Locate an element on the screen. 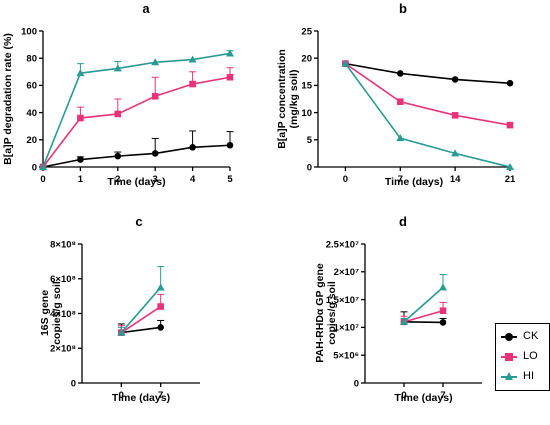  legend: CK LO HI is located at coordinates (522, 357).